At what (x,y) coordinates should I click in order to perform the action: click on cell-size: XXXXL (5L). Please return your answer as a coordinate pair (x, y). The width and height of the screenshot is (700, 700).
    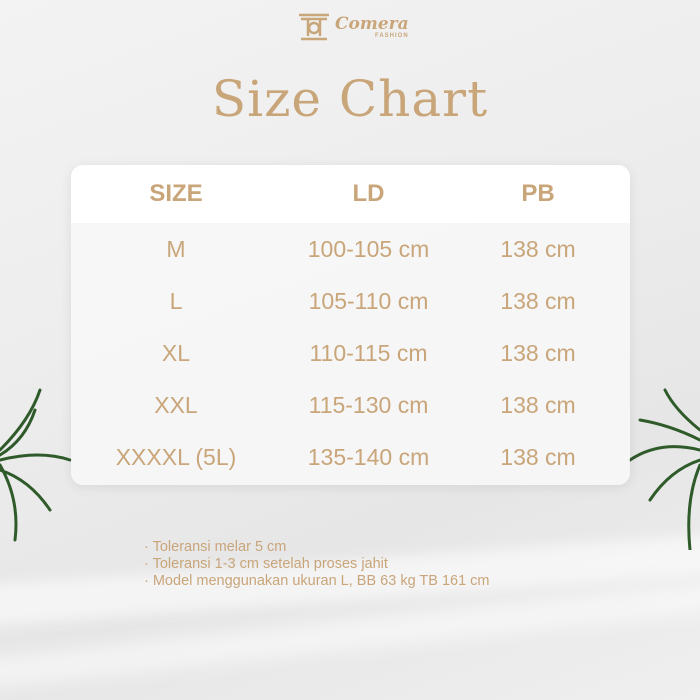
    Looking at the image, I should click on (176, 456).